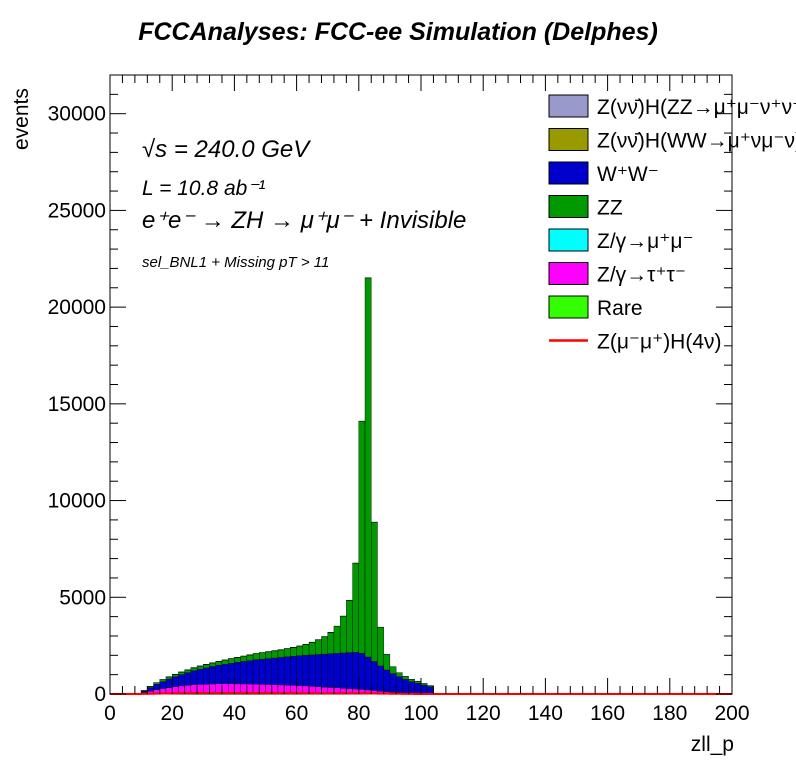 The height and width of the screenshot is (772, 796). Describe the element at coordinates (669, 713) in the screenshot. I see `x-tick-label-180: 180` at that location.